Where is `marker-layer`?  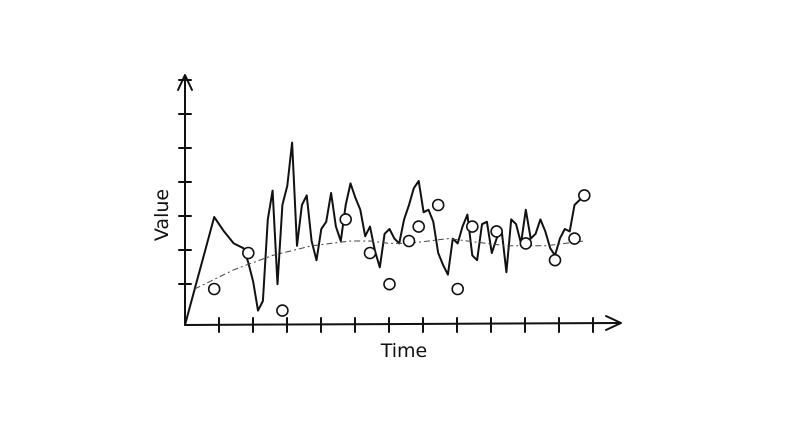
marker-layer is located at coordinates (399, 253).